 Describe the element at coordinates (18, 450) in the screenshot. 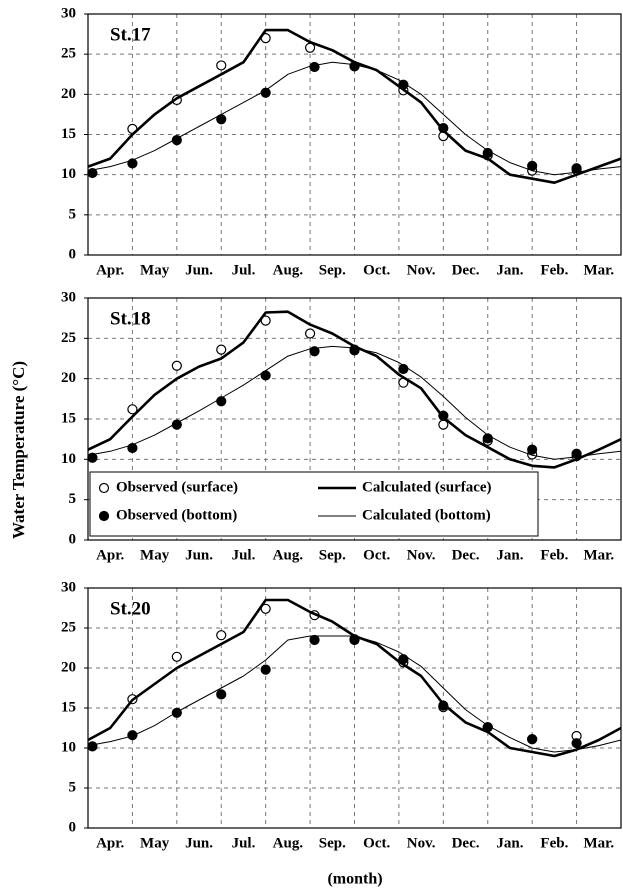

I see `y-axis-label: Water Temperature (°C)` at that location.